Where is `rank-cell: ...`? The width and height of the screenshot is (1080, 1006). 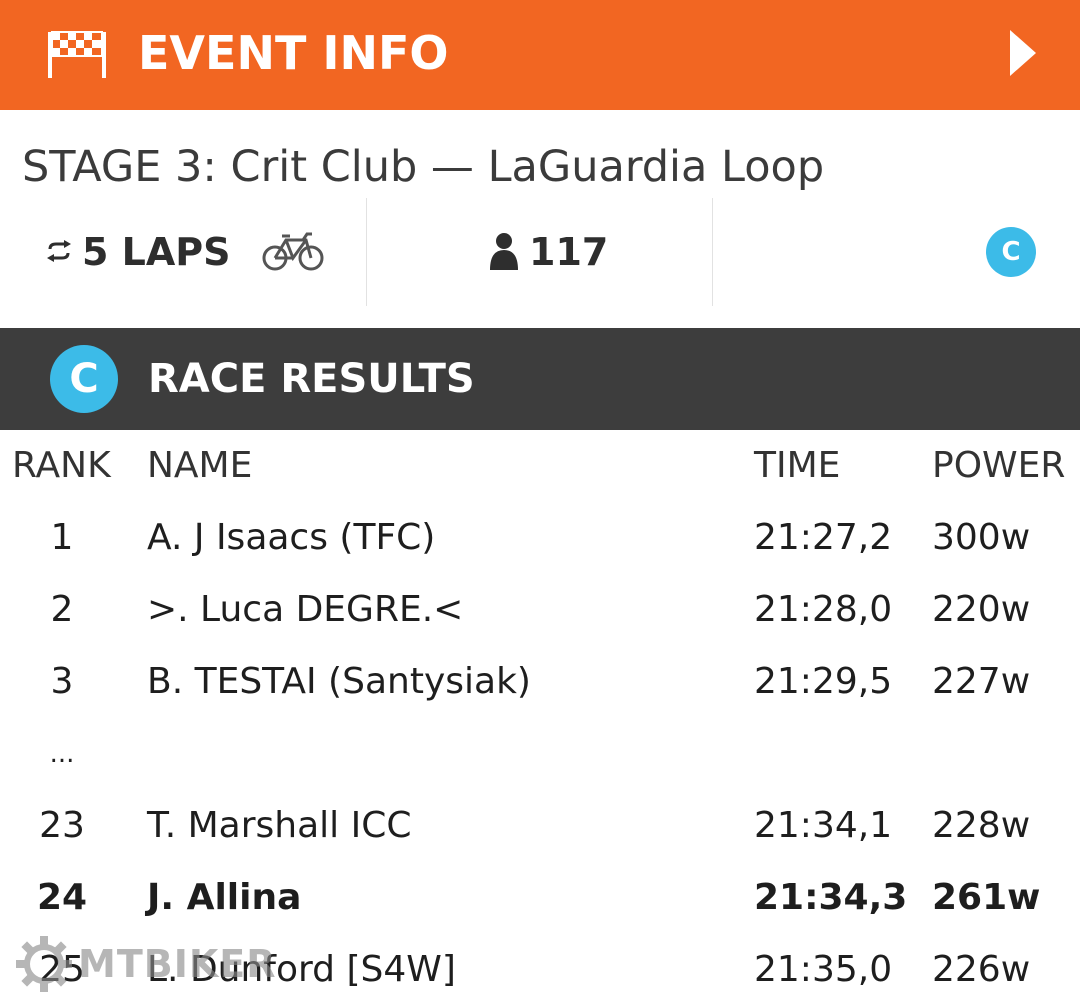 rank-cell: ... is located at coordinates (62, 754).